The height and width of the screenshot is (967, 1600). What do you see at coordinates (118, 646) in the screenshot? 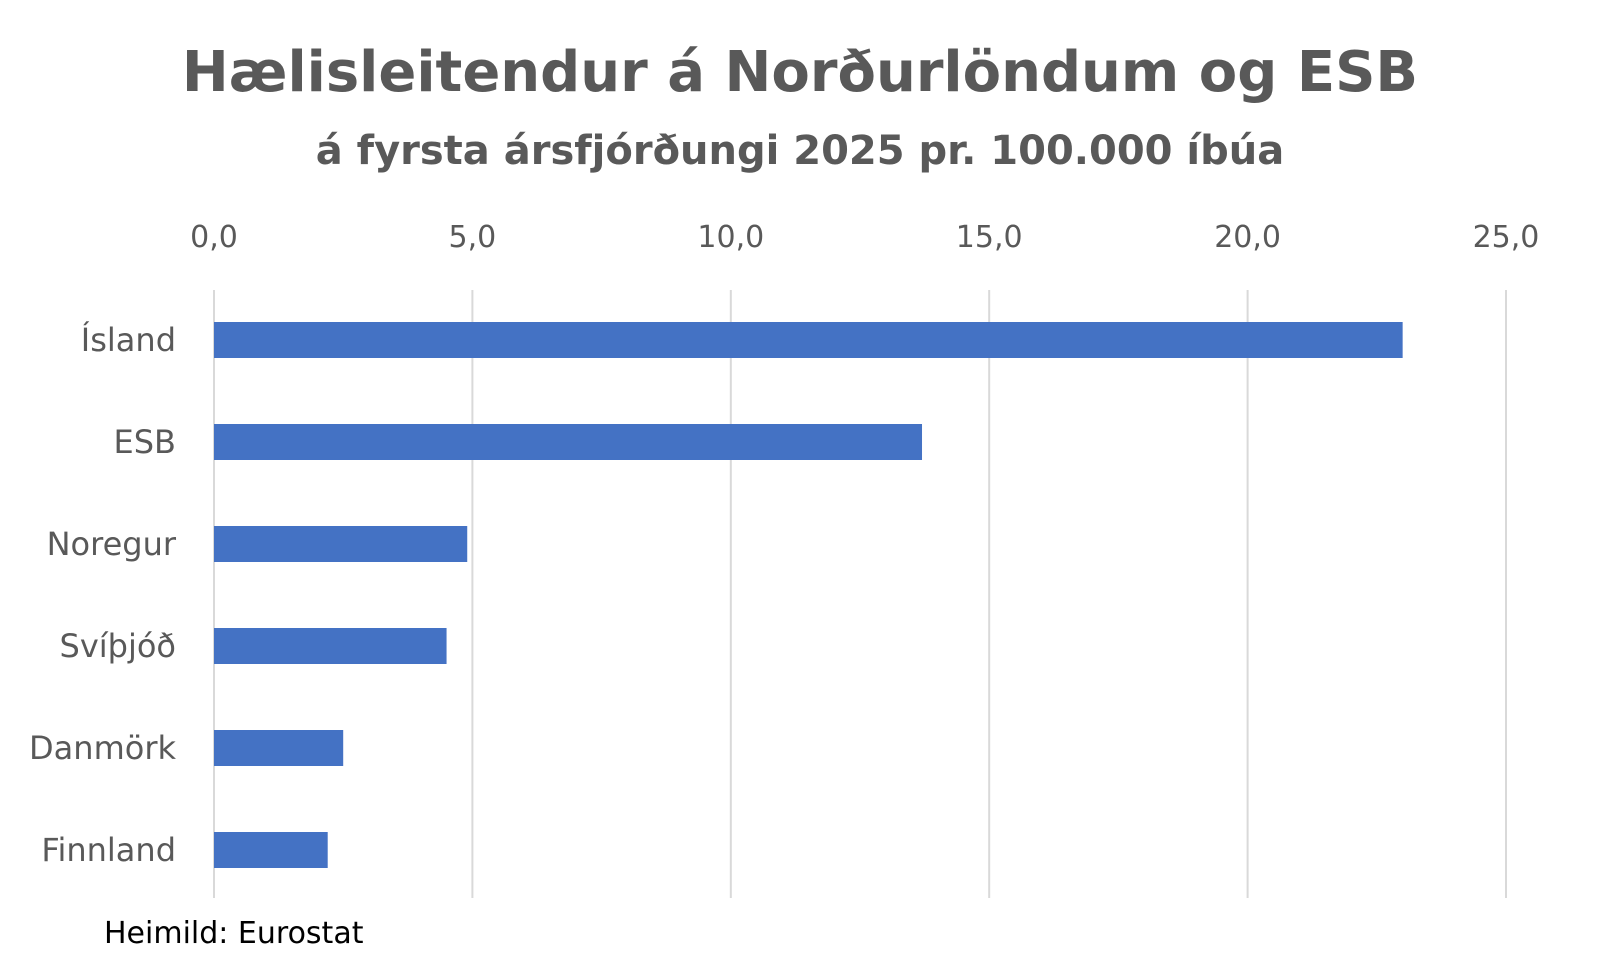
I see `category-label: Svíþjóð` at bounding box center [118, 646].